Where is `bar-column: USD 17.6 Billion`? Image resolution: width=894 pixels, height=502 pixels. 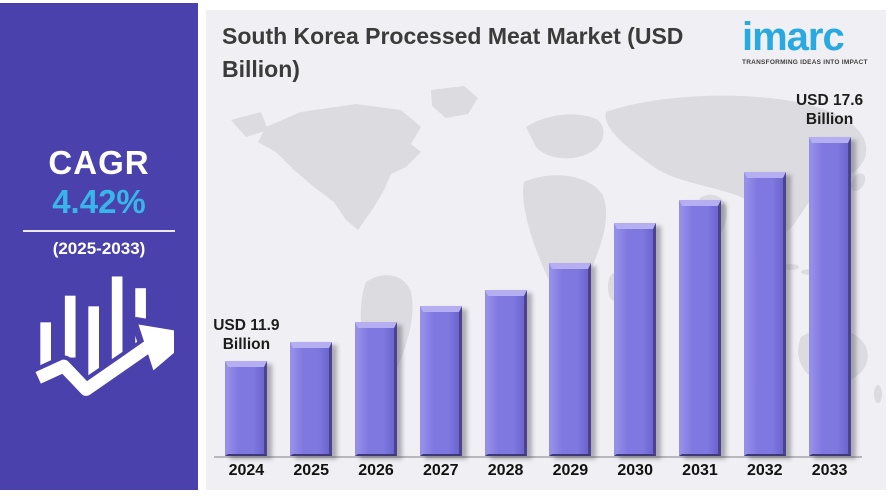
bar-column: USD 17.6 Billion is located at coordinates (829, 274).